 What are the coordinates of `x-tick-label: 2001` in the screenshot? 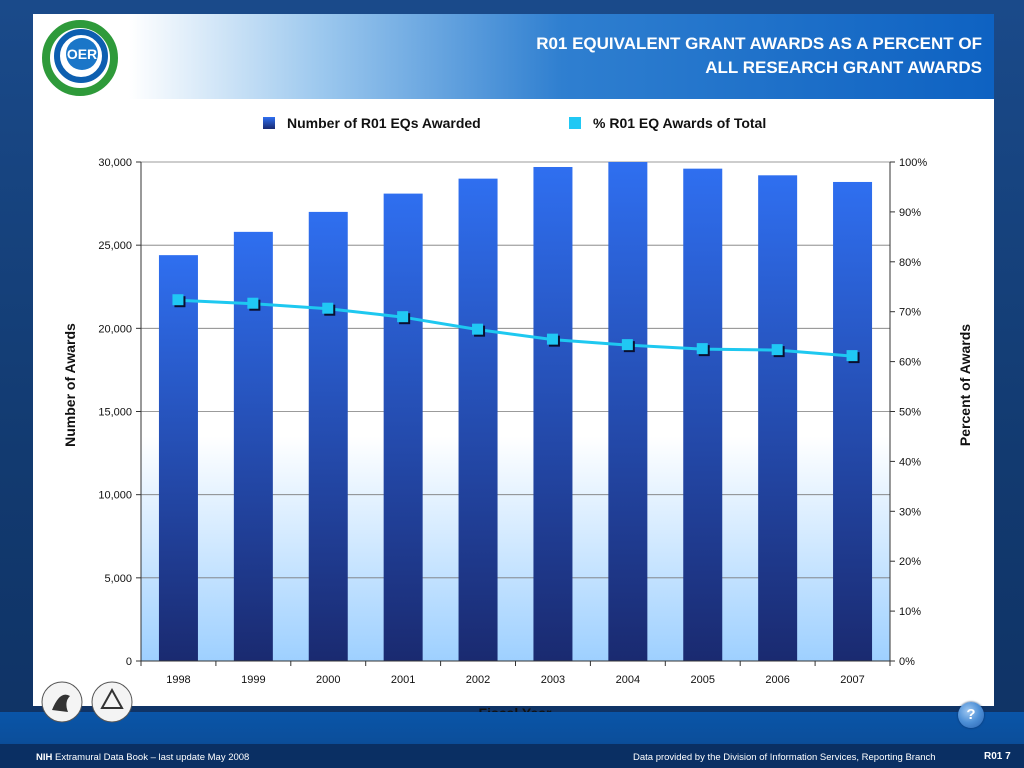 It's located at (403, 680).